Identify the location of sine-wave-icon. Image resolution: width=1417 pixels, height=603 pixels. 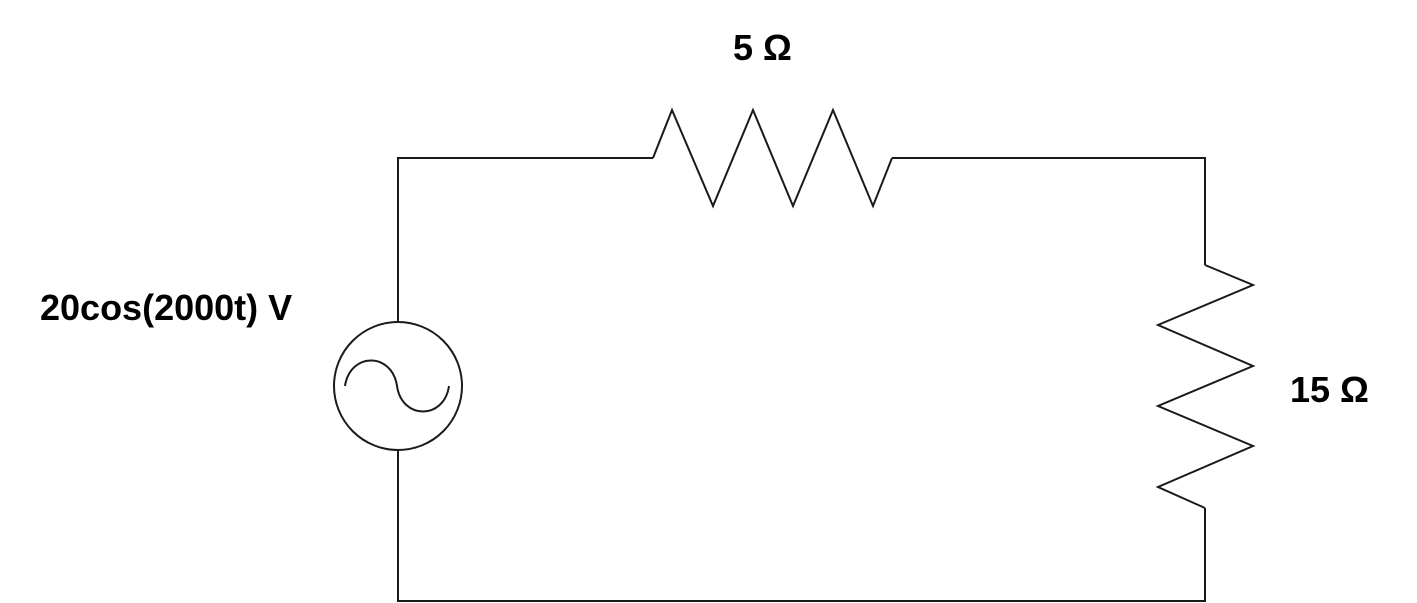
(397, 386).